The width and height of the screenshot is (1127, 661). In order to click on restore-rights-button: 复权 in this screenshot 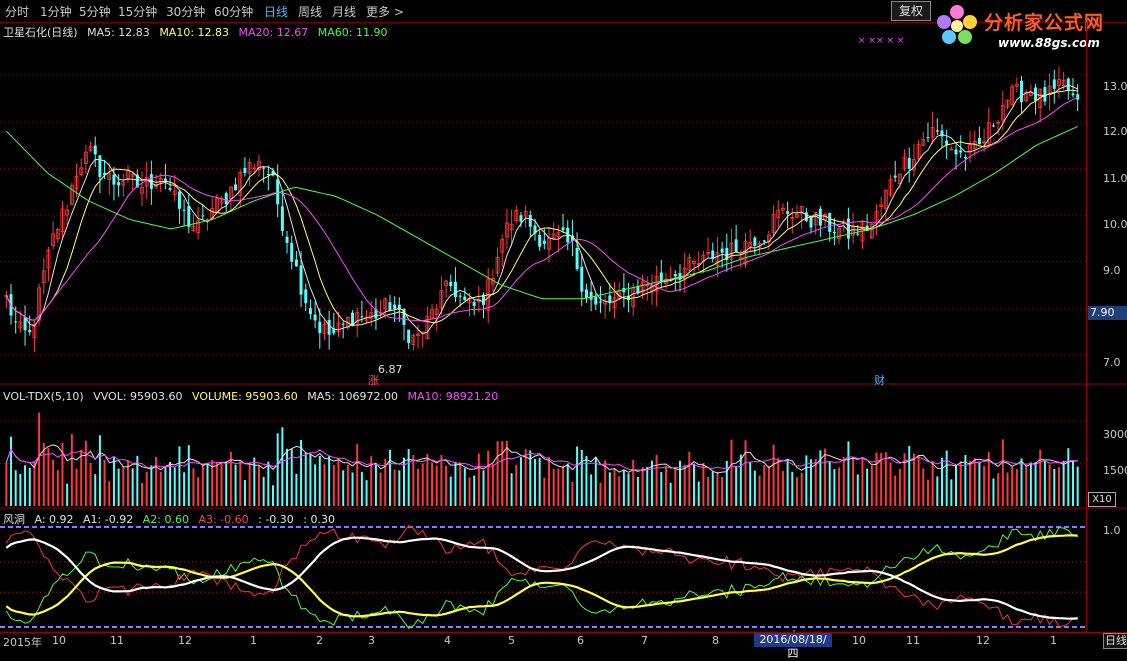, I will do `click(911, 11)`.